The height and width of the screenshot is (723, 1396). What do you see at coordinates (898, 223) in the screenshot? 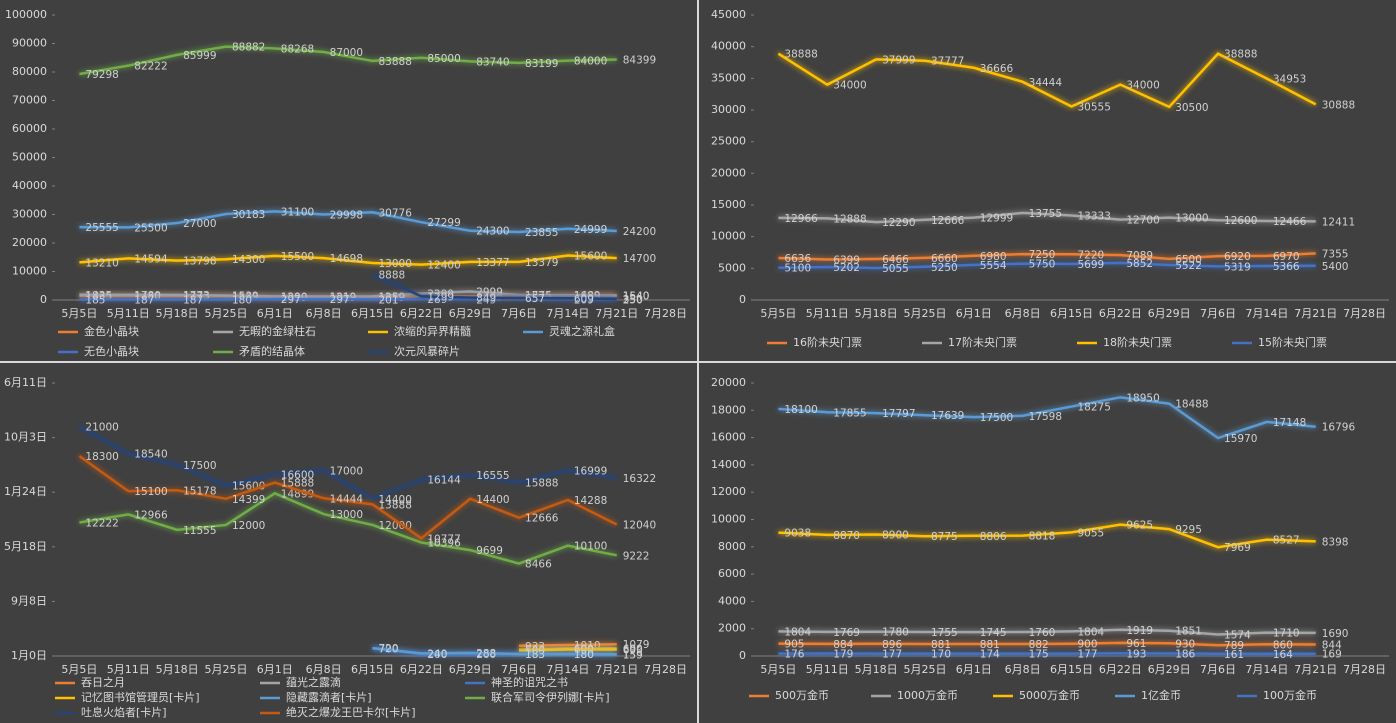
I see `data-label: 12290` at bounding box center [898, 223].